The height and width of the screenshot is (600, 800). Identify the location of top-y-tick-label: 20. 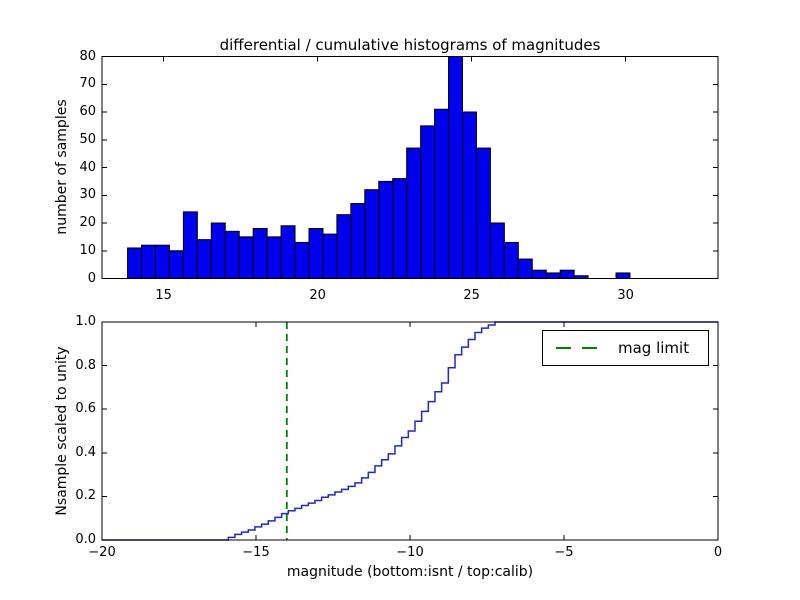
(87, 222).